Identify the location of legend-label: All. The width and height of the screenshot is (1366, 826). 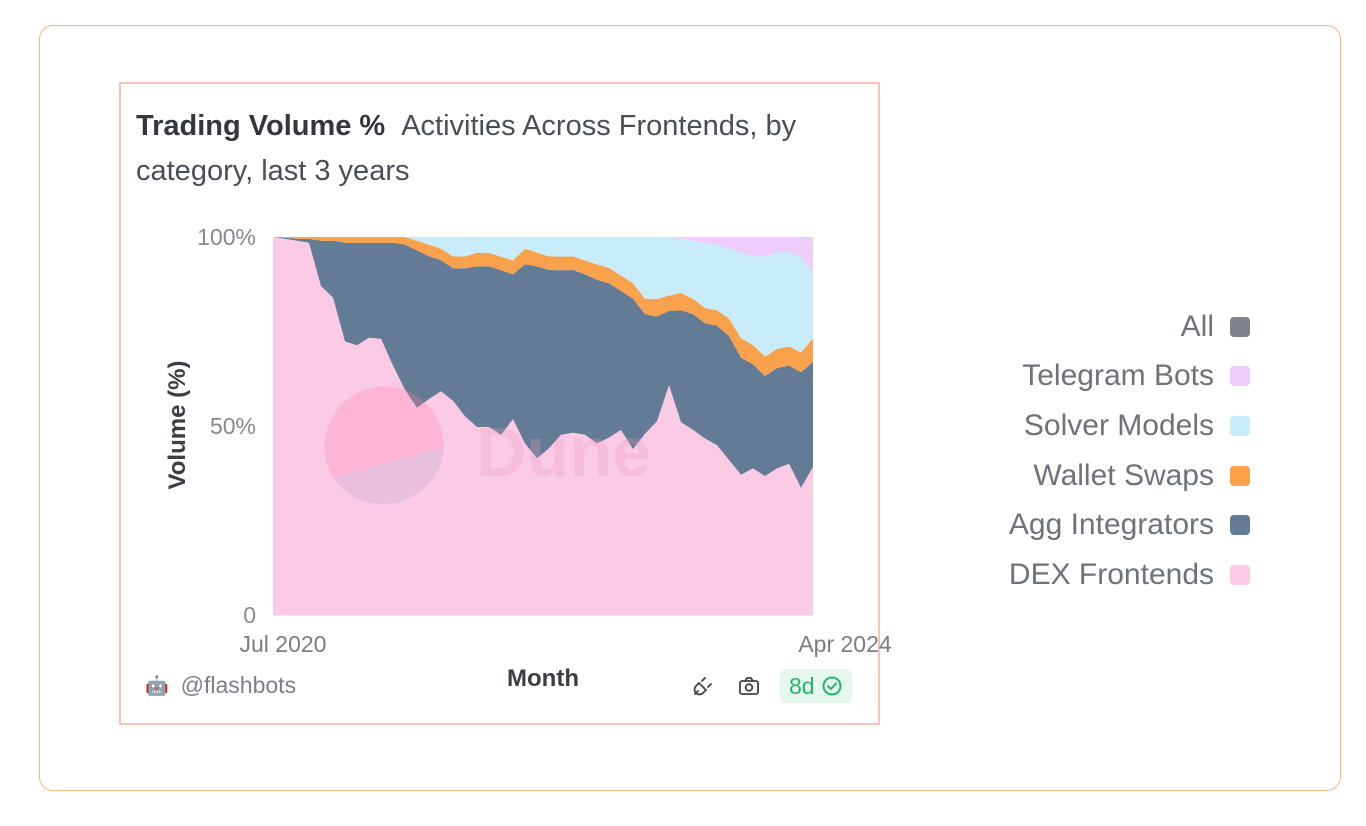
(1197, 326).